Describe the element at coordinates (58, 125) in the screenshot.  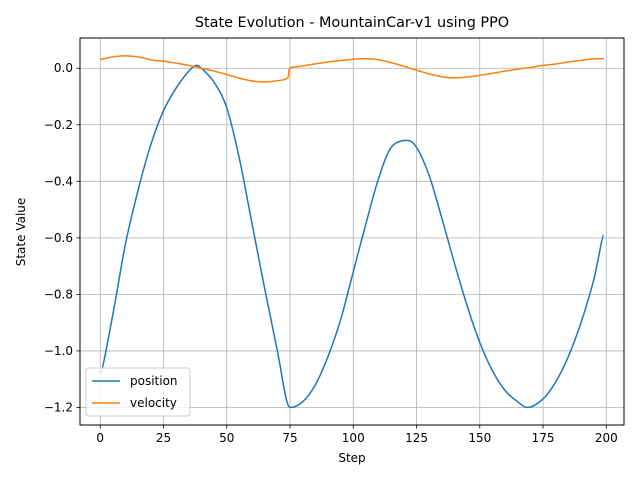
I see `y-tick-label: −0.2` at that location.